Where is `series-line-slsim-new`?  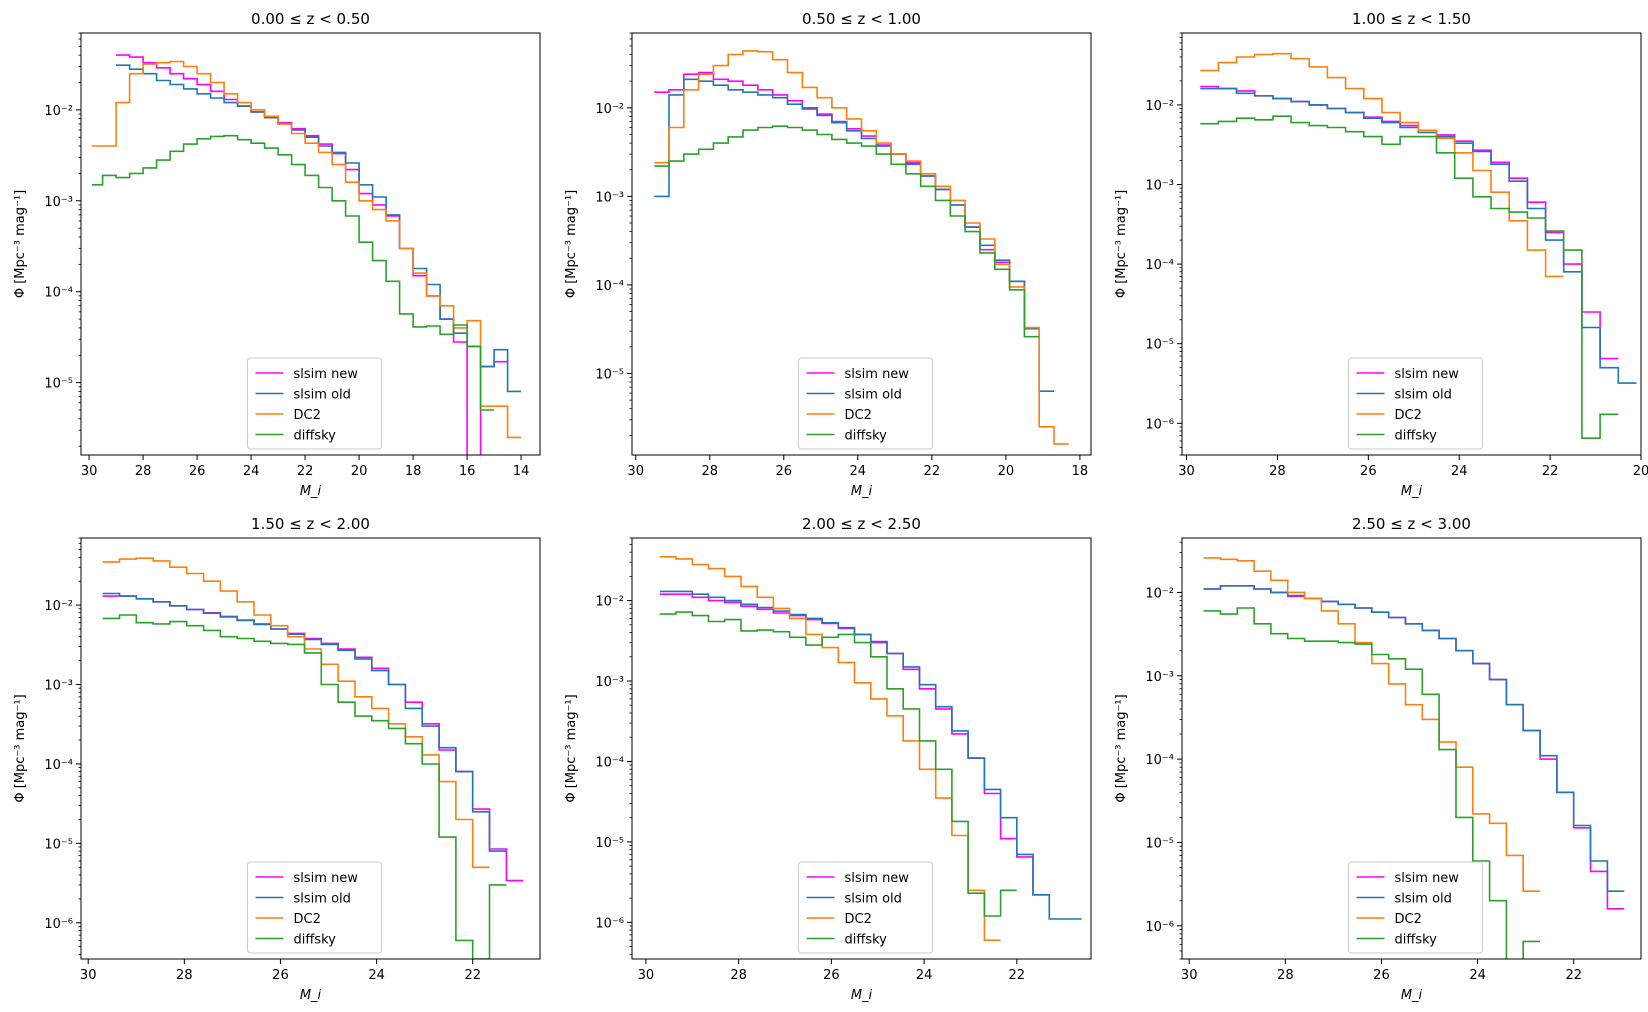
series-line-slsim-new is located at coordinates (1414, 747).